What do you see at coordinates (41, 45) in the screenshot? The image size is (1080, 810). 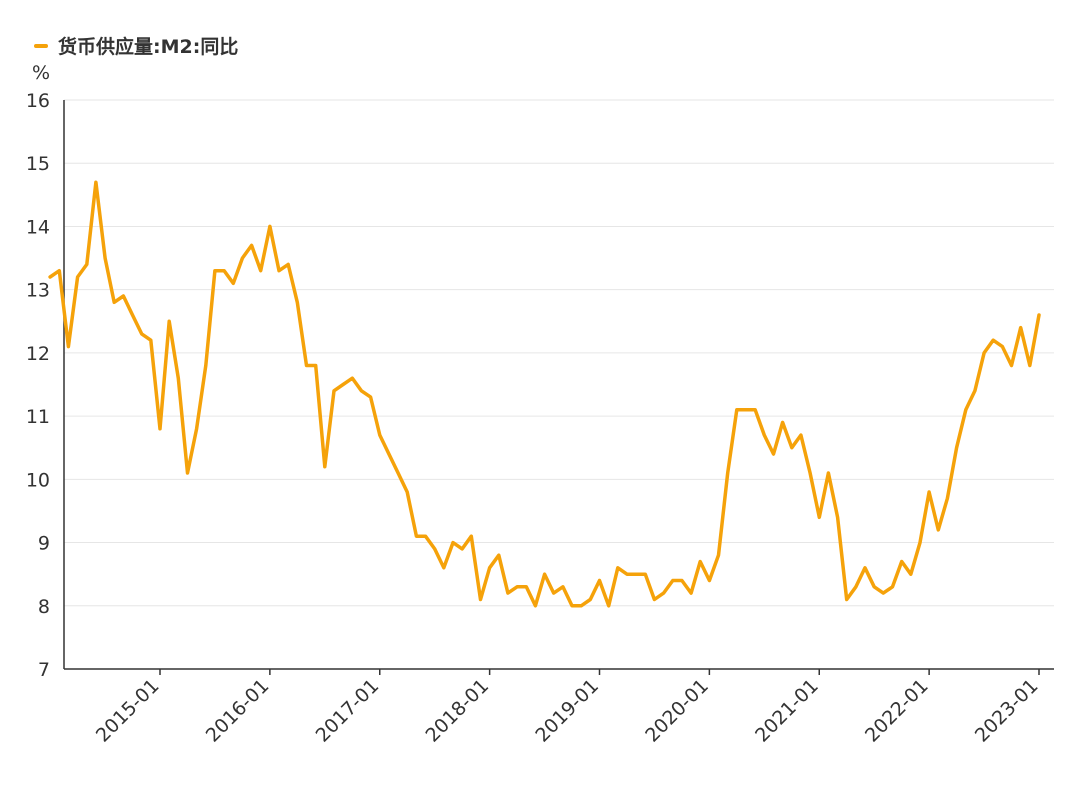 I see `legend-swatch` at bounding box center [41, 45].